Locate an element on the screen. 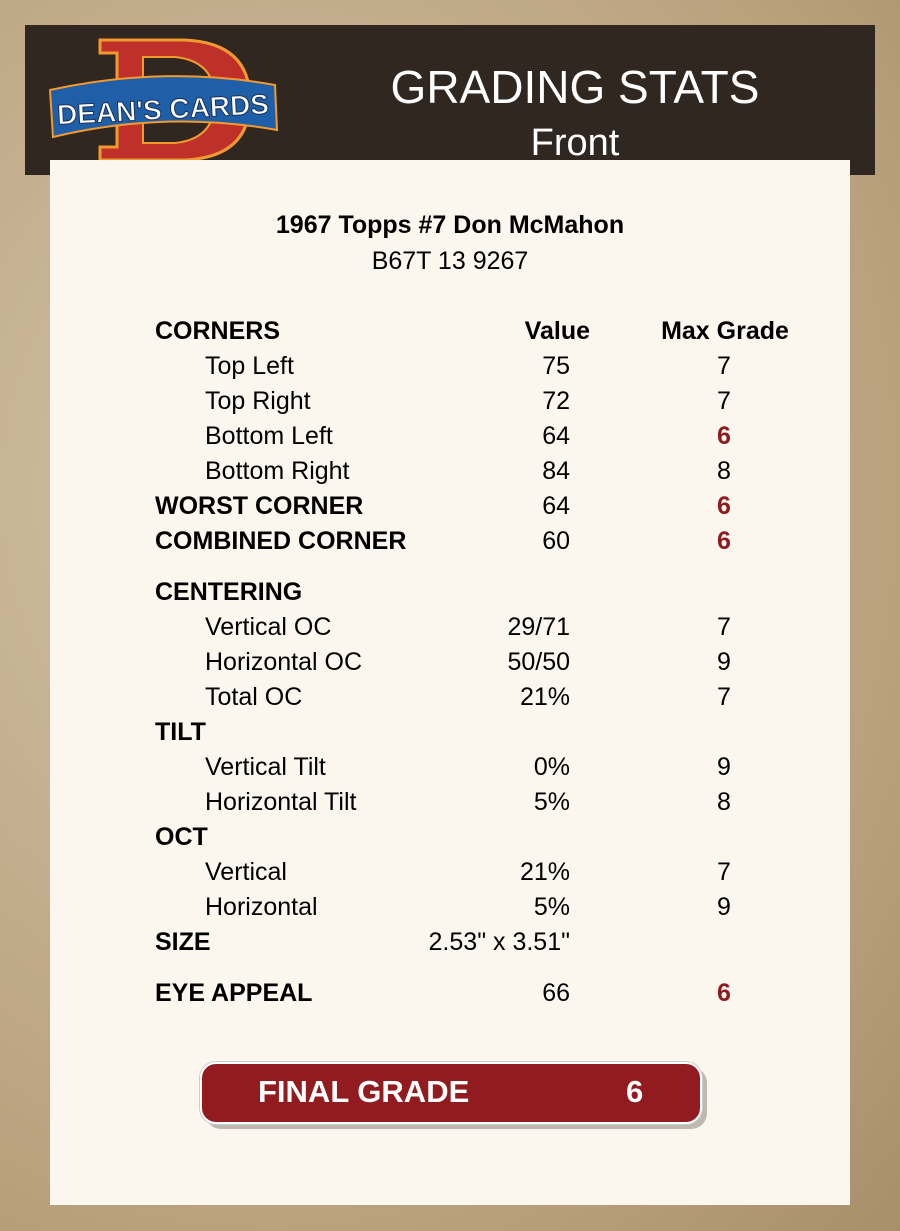  row-label: Bottom Left is located at coordinates (269, 436).